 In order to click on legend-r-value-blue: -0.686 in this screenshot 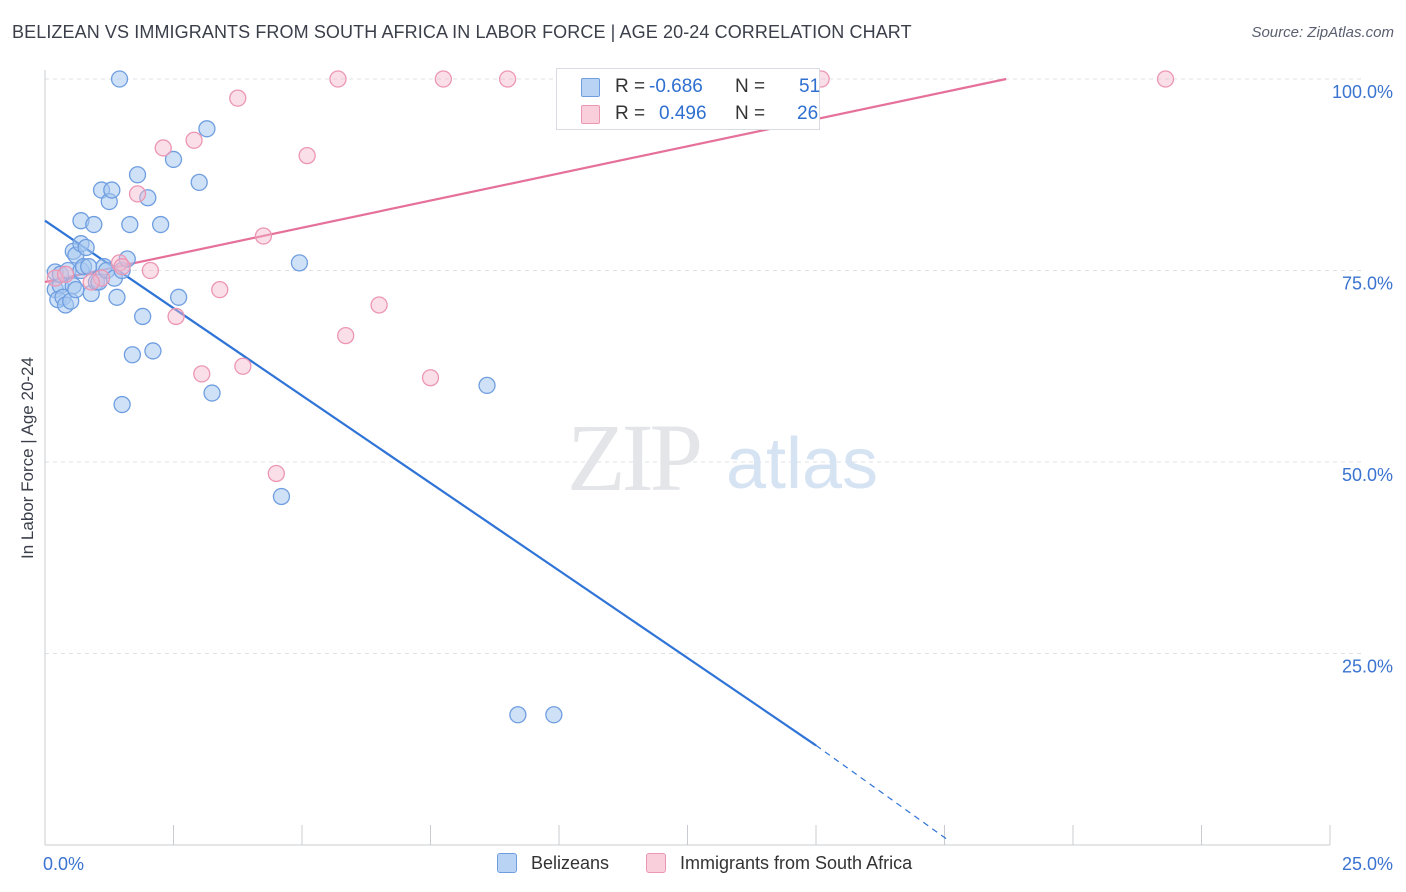, I will do `click(676, 86)`.